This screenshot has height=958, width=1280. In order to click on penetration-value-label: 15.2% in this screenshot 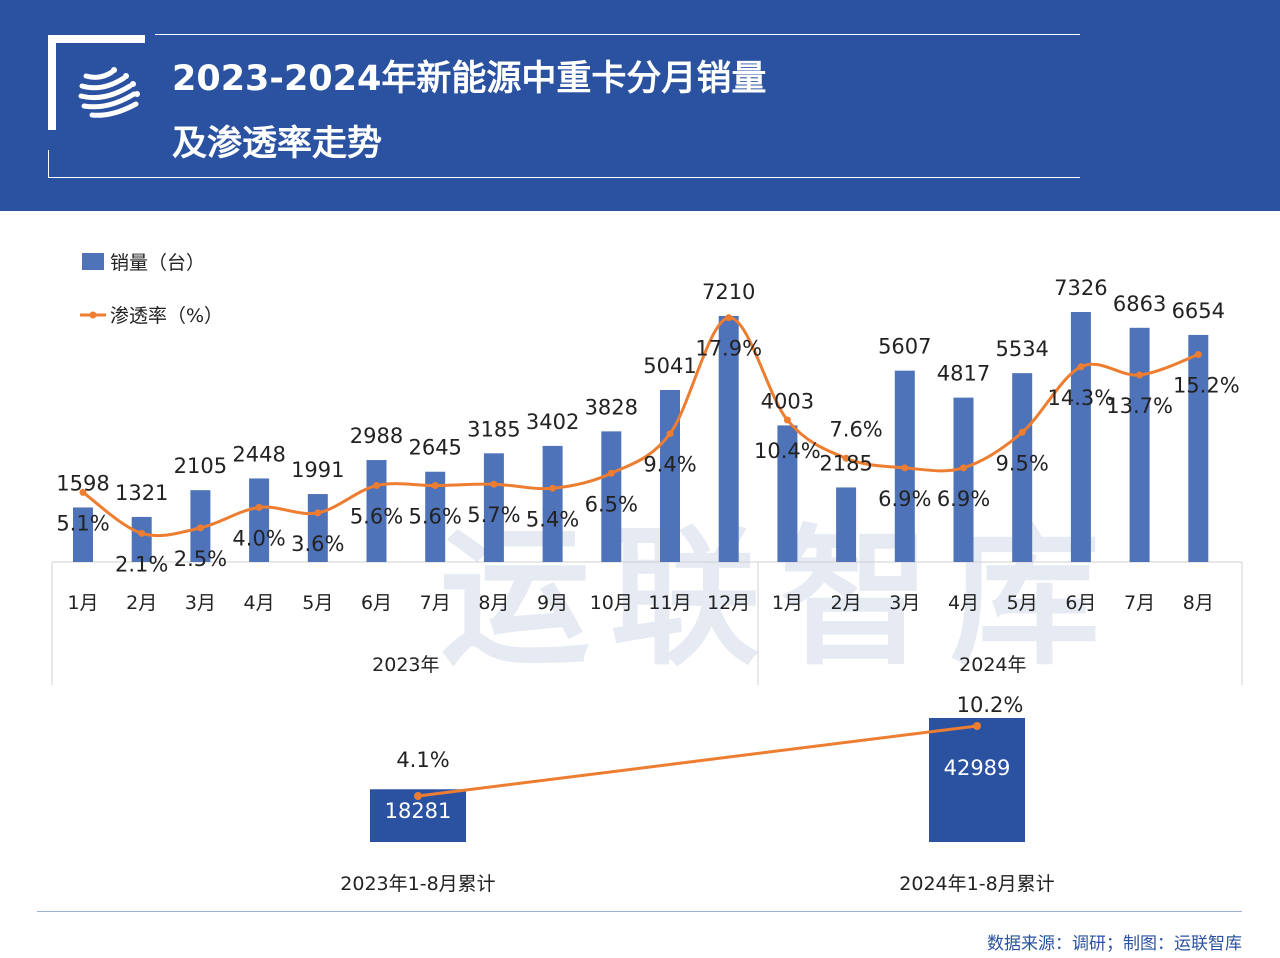, I will do `click(1206, 386)`.